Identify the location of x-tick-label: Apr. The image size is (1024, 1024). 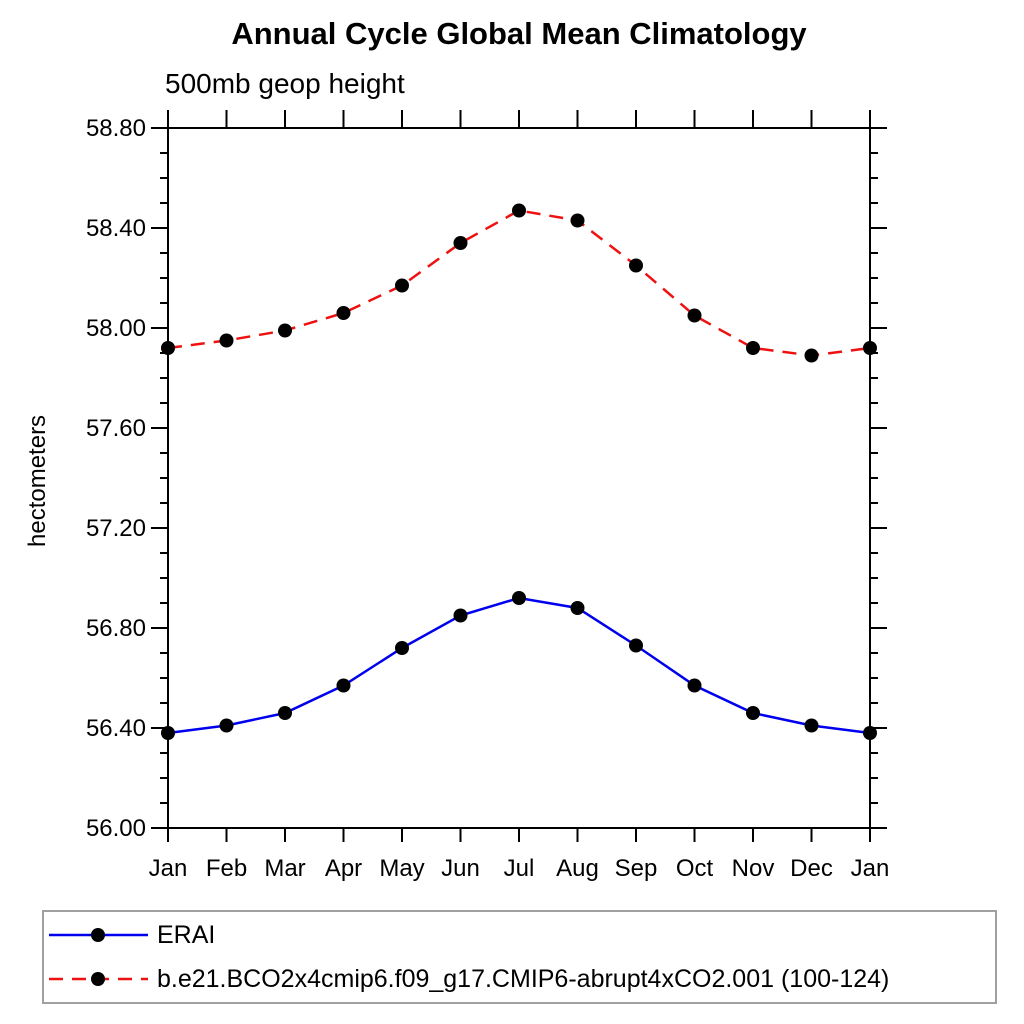
(343, 868).